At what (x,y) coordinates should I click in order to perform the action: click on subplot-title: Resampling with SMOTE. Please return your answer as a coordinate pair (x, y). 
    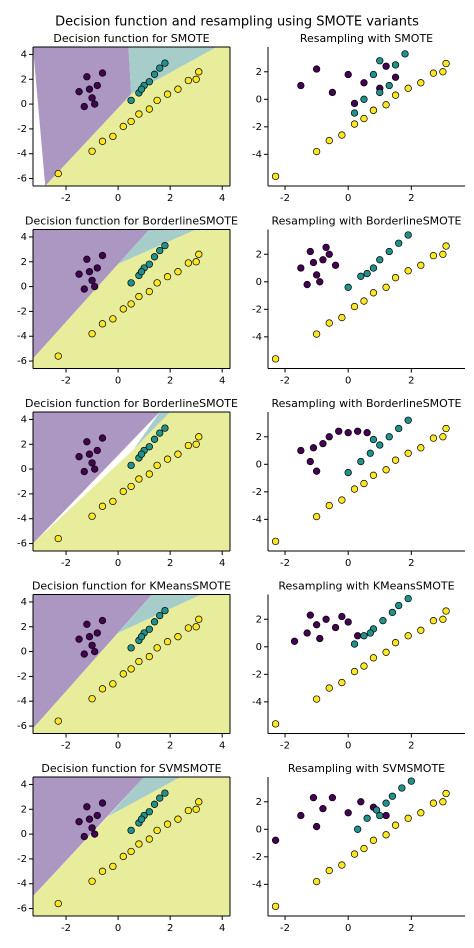
    Looking at the image, I should click on (366, 38).